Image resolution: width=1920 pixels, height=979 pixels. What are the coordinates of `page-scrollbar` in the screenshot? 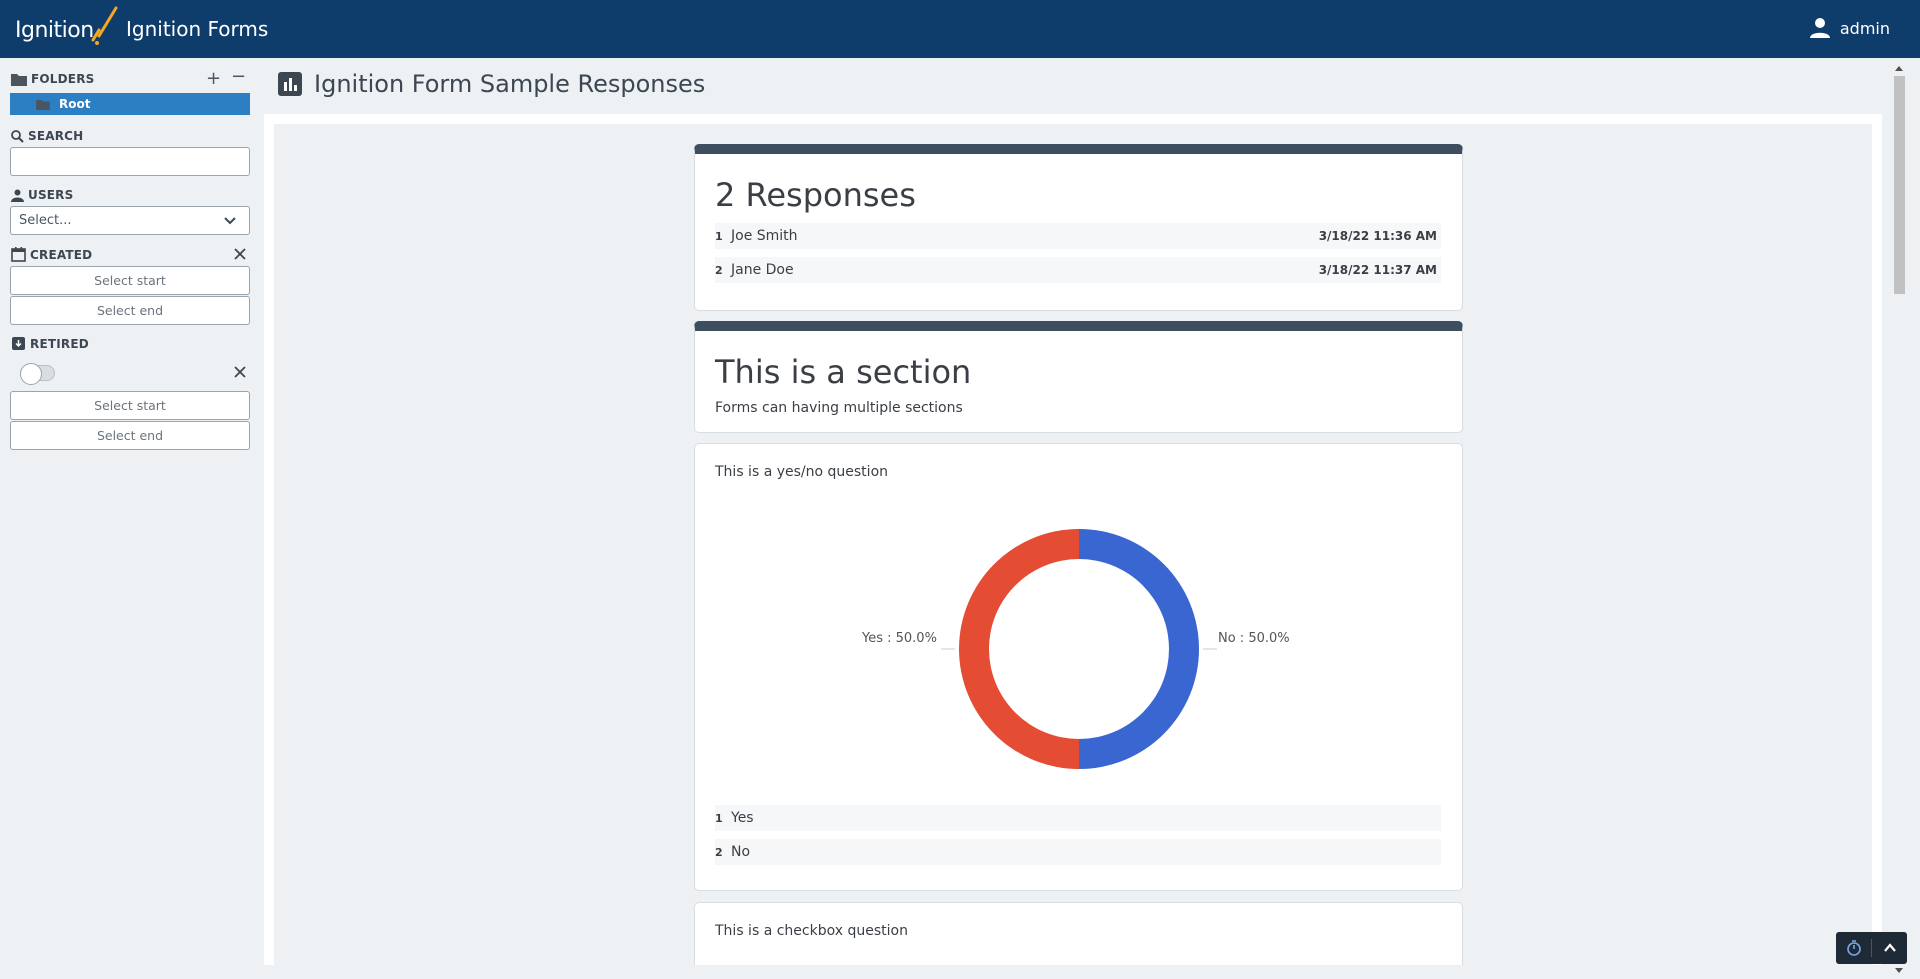 It's located at (1899, 520).